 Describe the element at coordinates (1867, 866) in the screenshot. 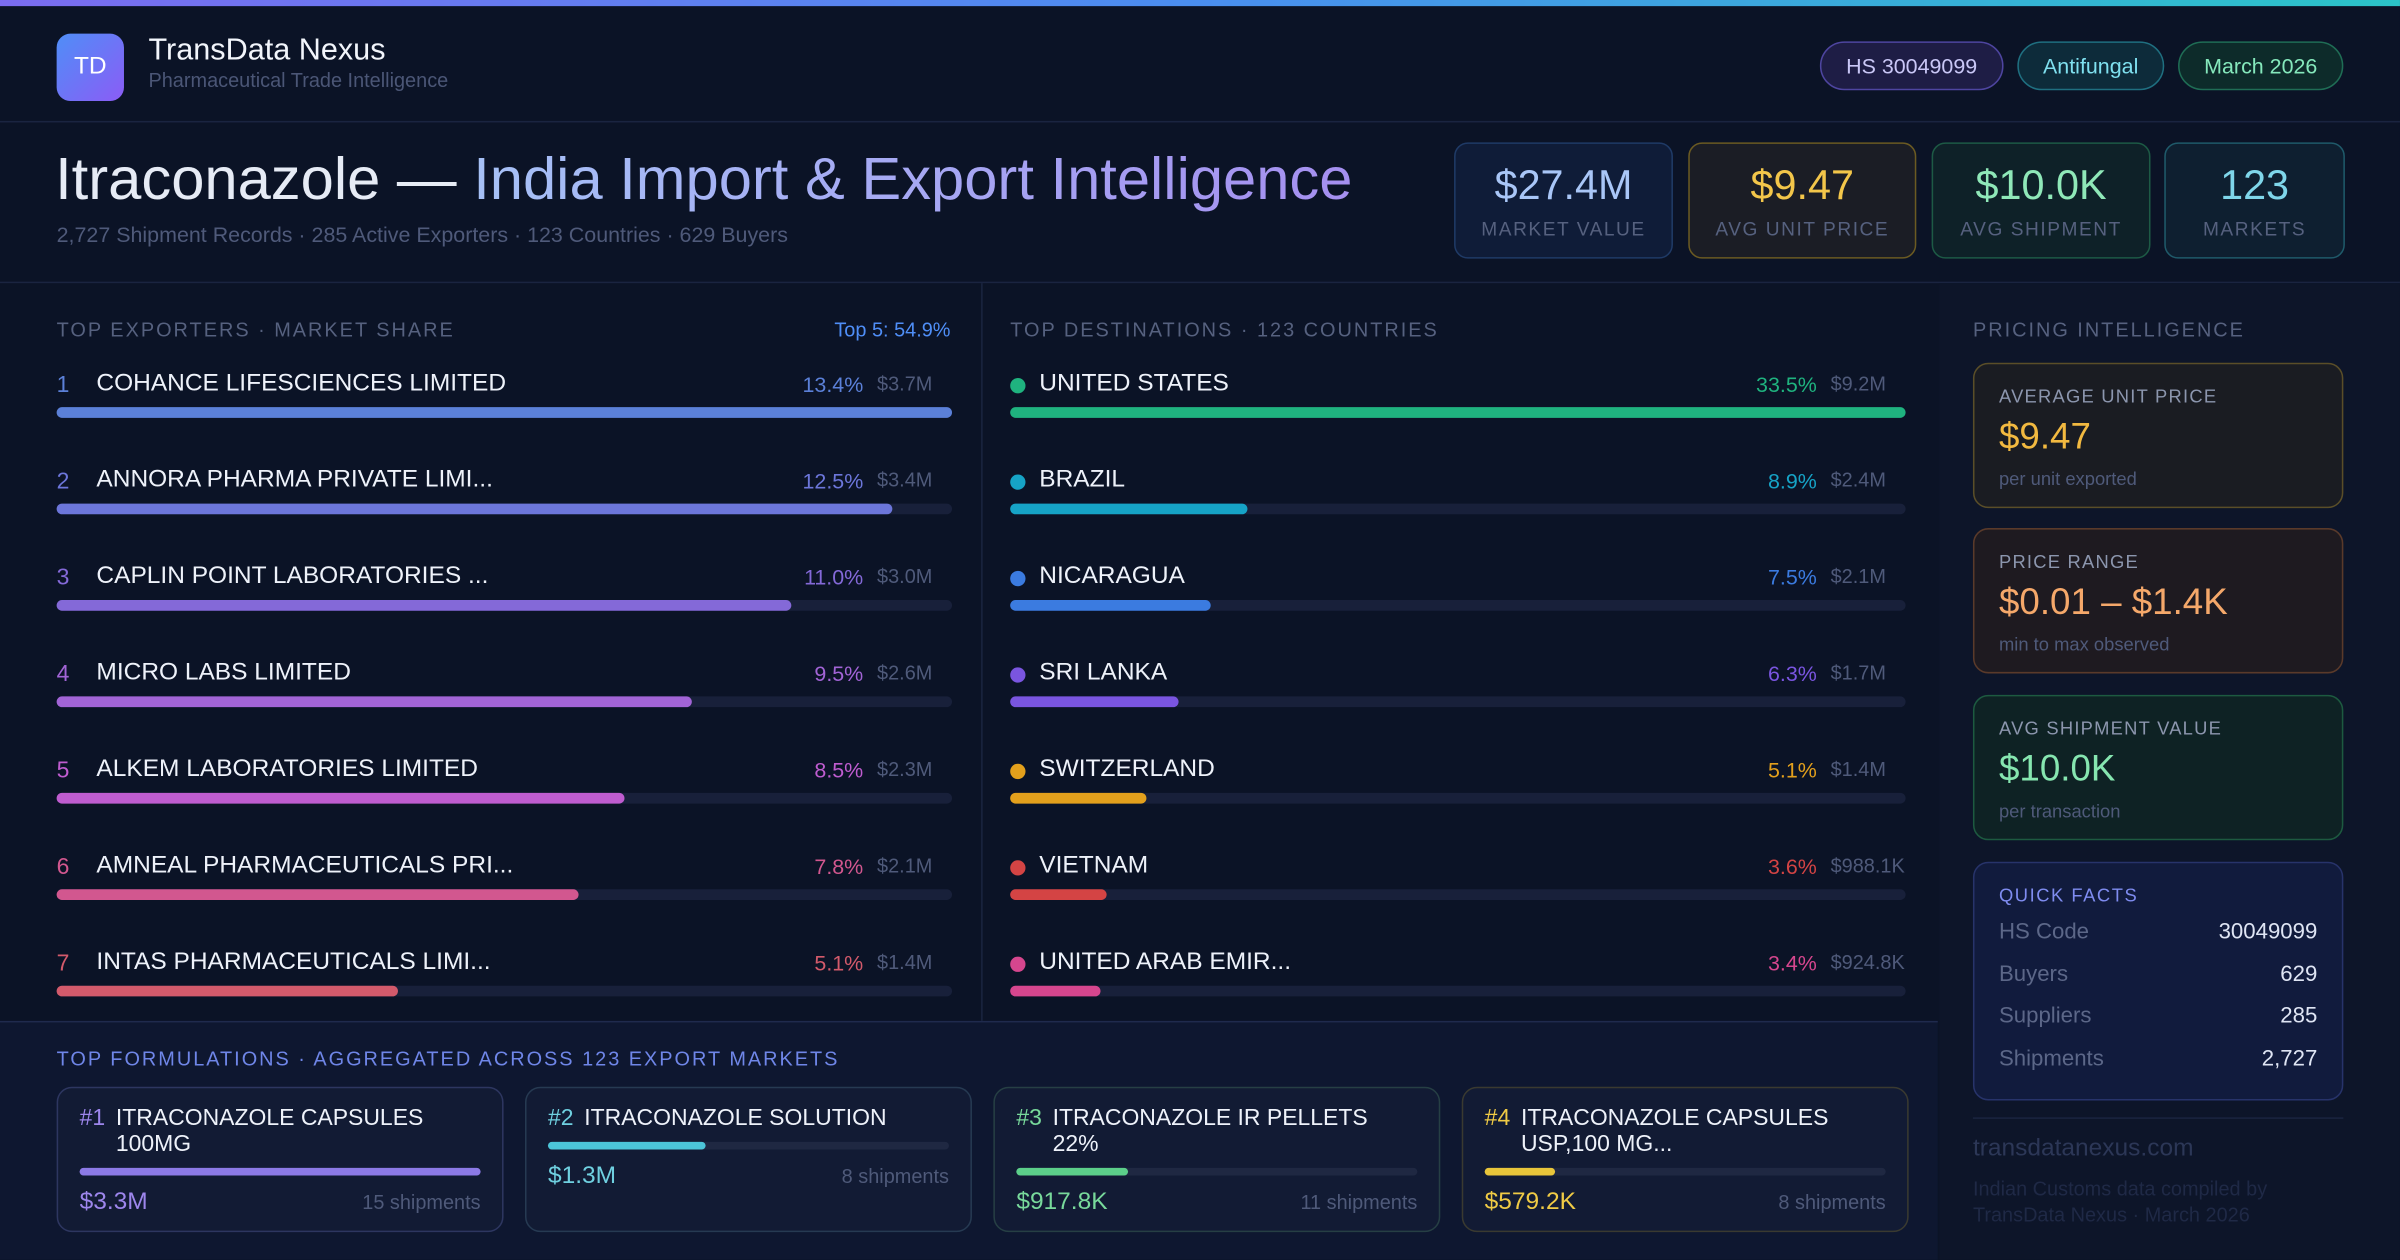

I see `value: $988.1K` at that location.